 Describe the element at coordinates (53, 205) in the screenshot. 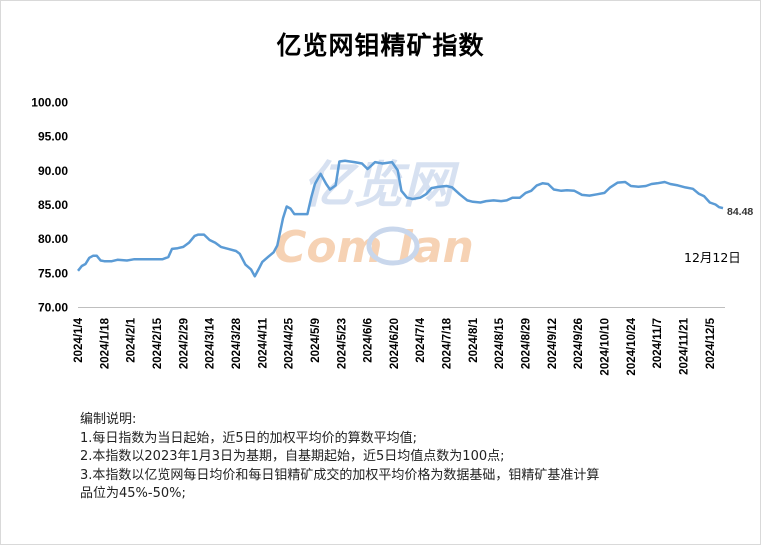

I see `y-tick-label: 85.00` at that location.